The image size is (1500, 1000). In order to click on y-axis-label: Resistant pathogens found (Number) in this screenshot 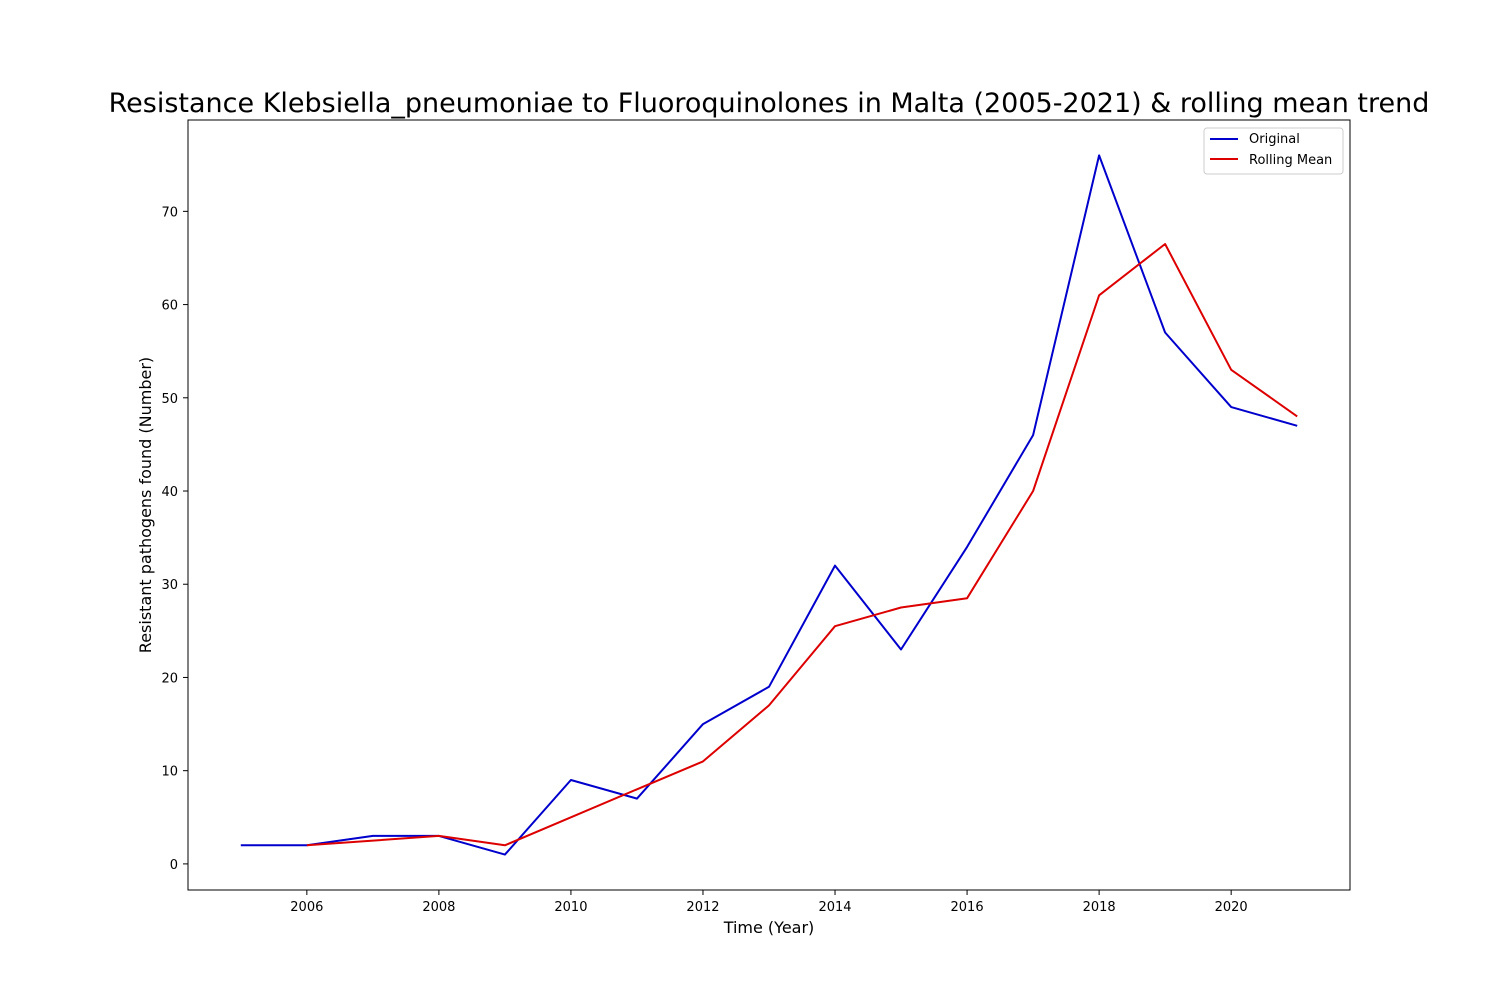, I will do `click(145, 505)`.